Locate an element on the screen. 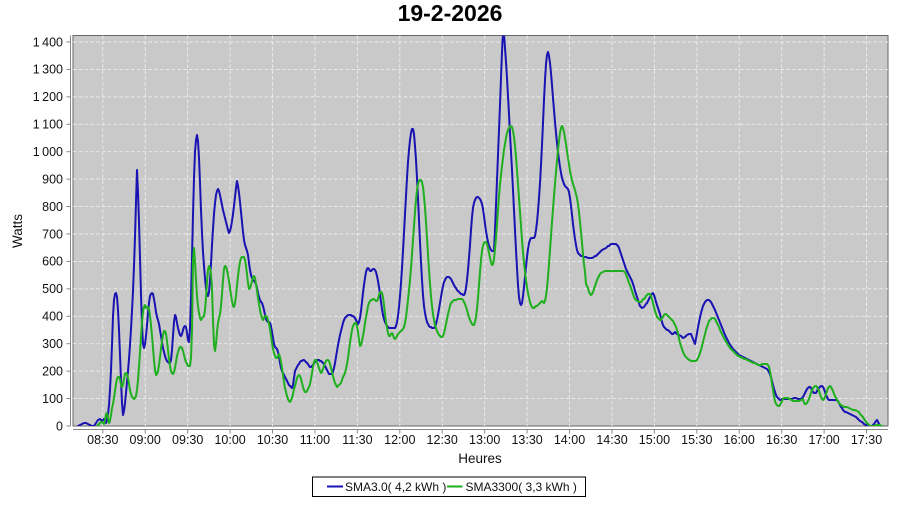 The width and height of the screenshot is (900, 505). svg-text: 900 is located at coordinates (52, 179).